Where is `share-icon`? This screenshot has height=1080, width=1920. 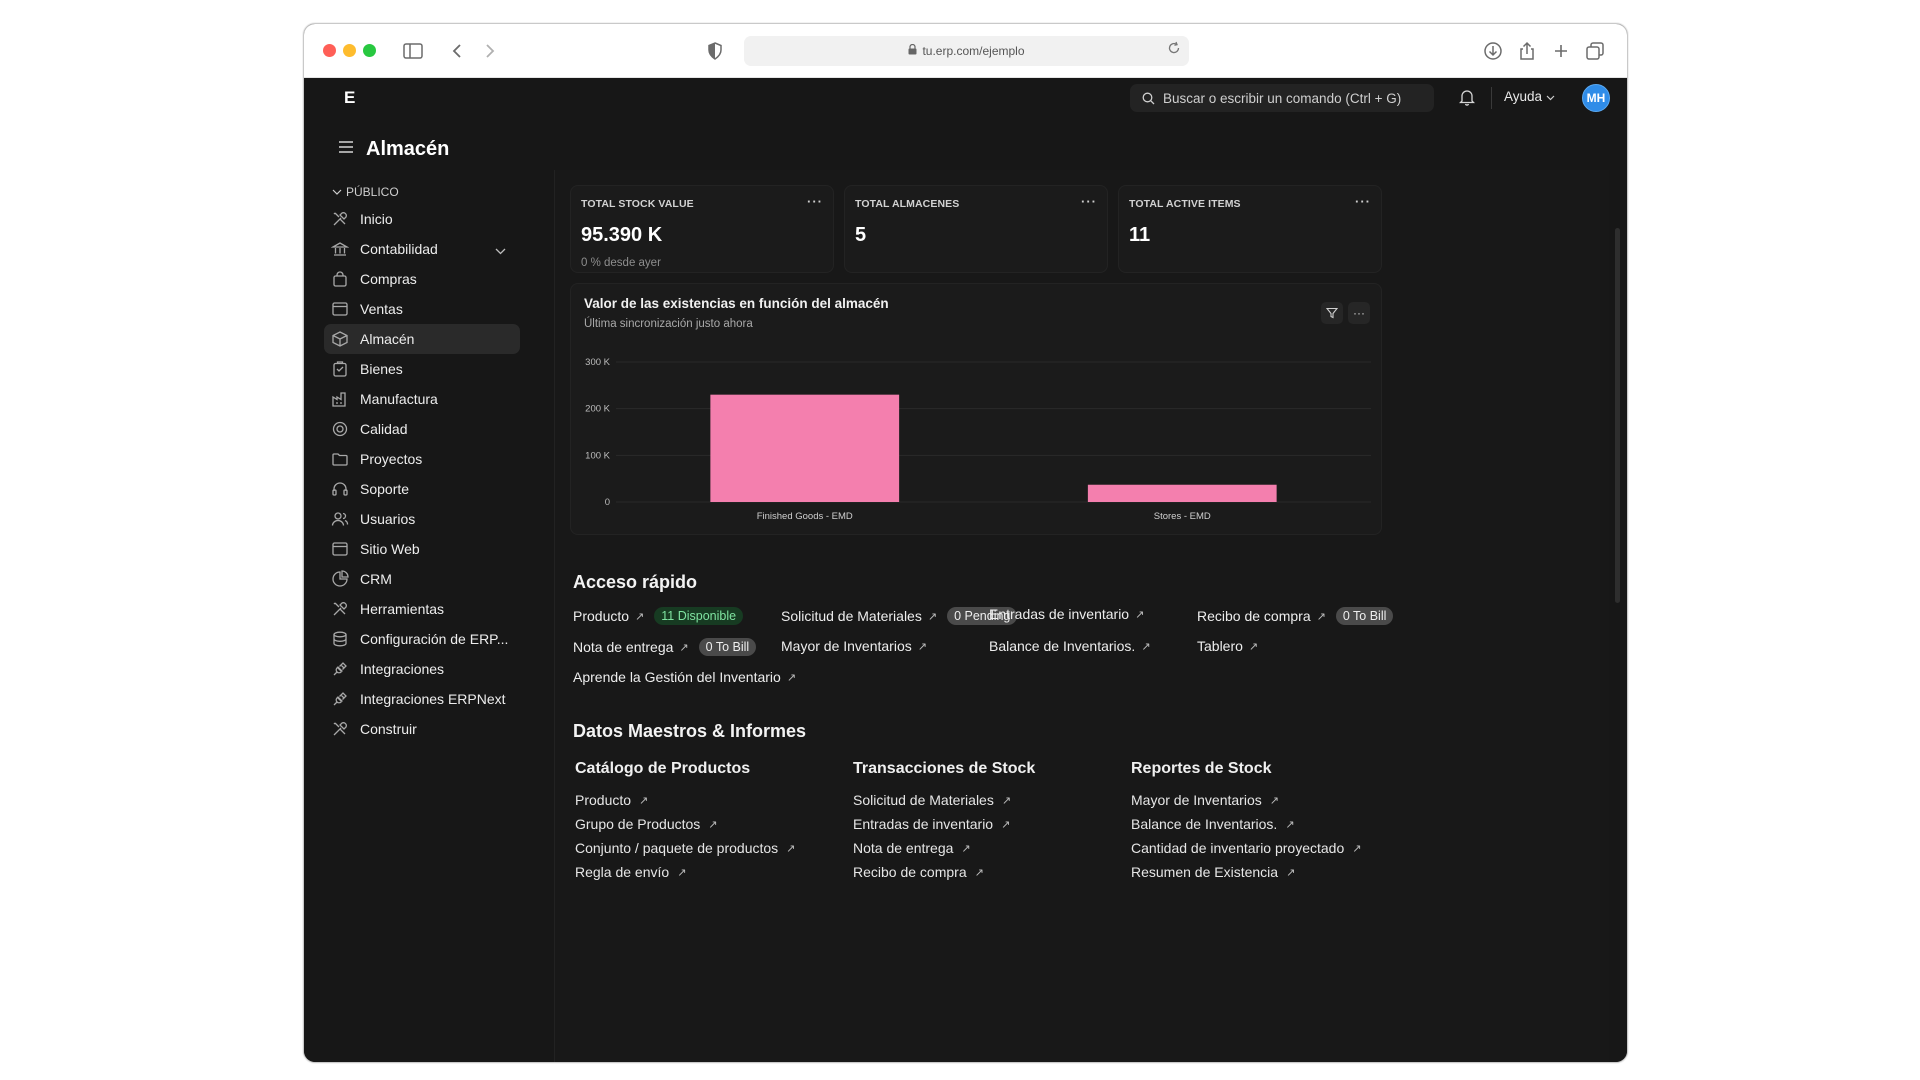
share-icon is located at coordinates (1527, 51).